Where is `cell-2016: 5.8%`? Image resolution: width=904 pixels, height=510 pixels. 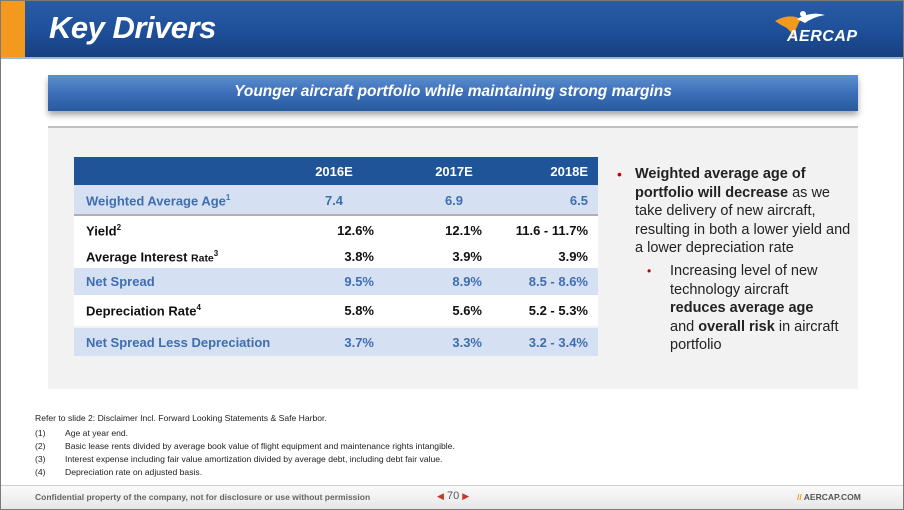 cell-2016: 5.8% is located at coordinates (359, 310).